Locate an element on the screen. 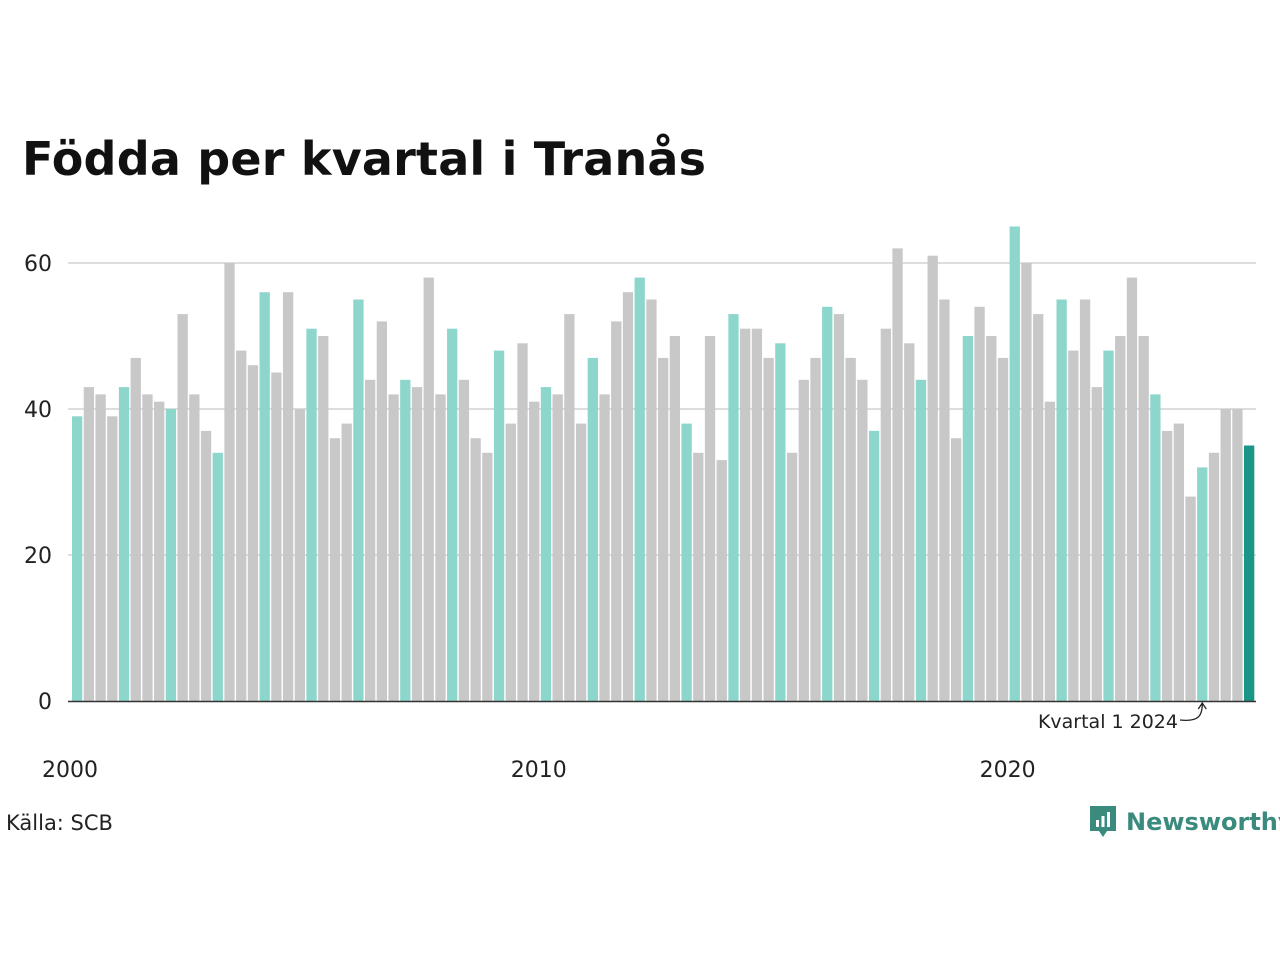  y-tick-label: 20 is located at coordinates (38, 556).